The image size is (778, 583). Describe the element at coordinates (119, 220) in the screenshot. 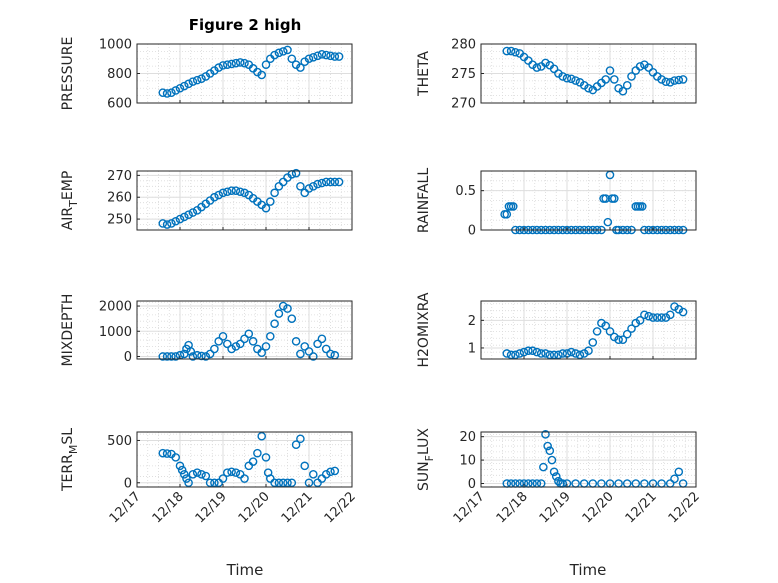

I see `y-tick-label: 250` at that location.